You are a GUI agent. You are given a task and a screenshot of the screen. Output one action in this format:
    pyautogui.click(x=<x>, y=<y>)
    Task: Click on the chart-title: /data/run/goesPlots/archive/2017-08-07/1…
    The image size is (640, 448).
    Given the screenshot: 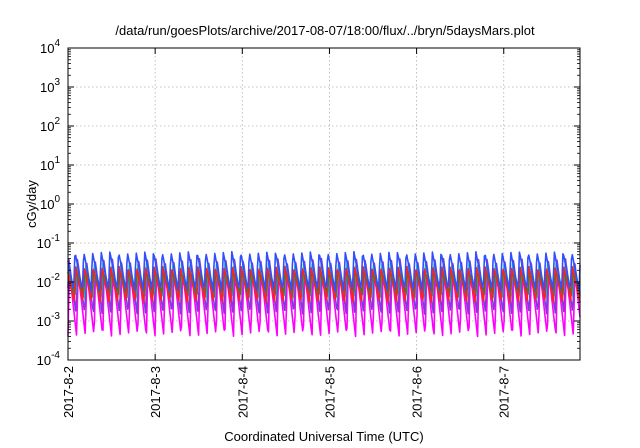 What is the action you would take?
    pyautogui.click(x=325, y=30)
    